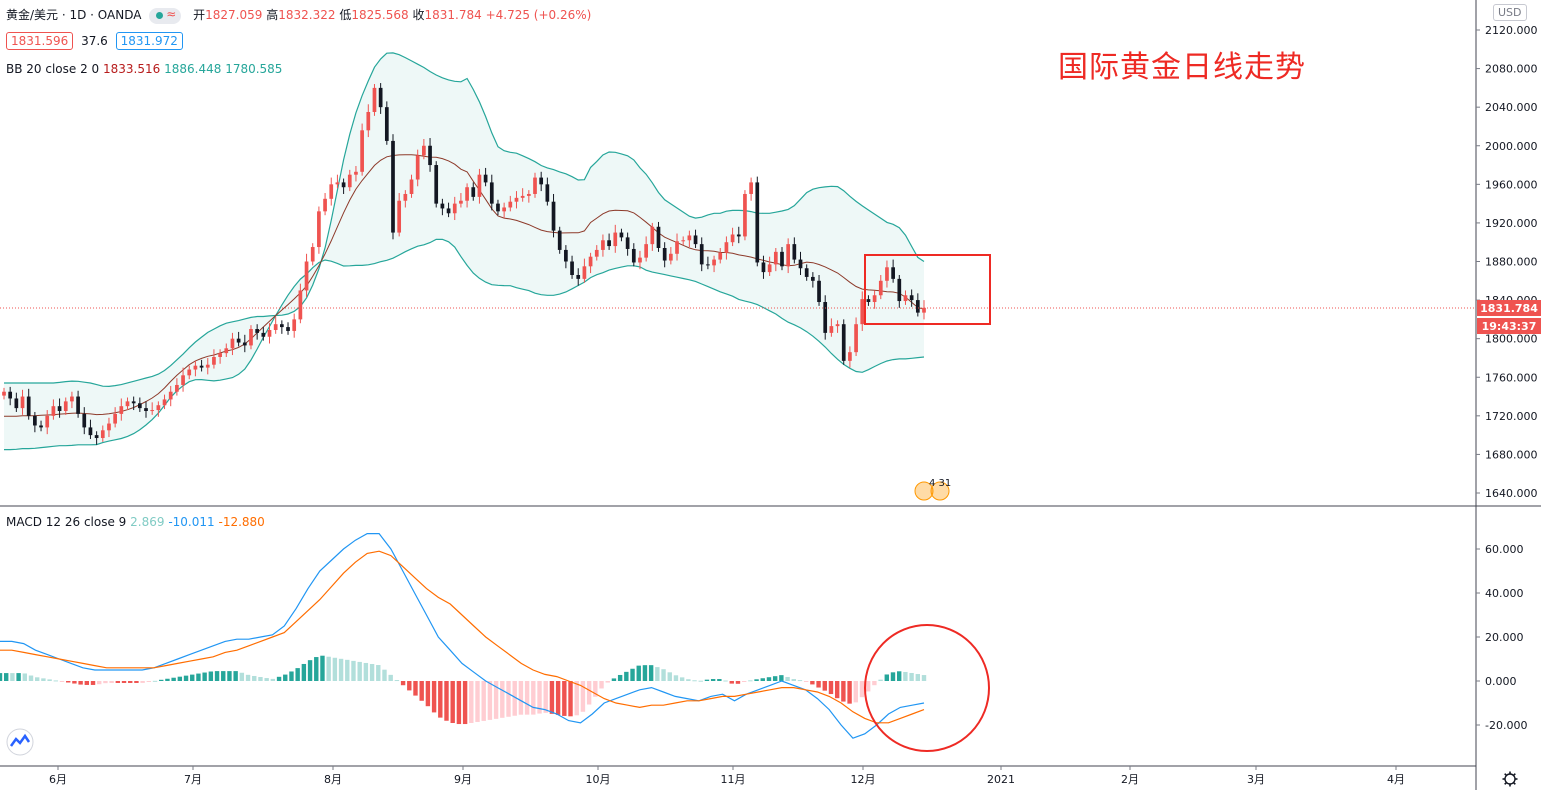 The width and height of the screenshot is (1541, 790). Describe the element at coordinates (149, 41) in the screenshot. I see `buy-price-button: 1831.972` at that location.